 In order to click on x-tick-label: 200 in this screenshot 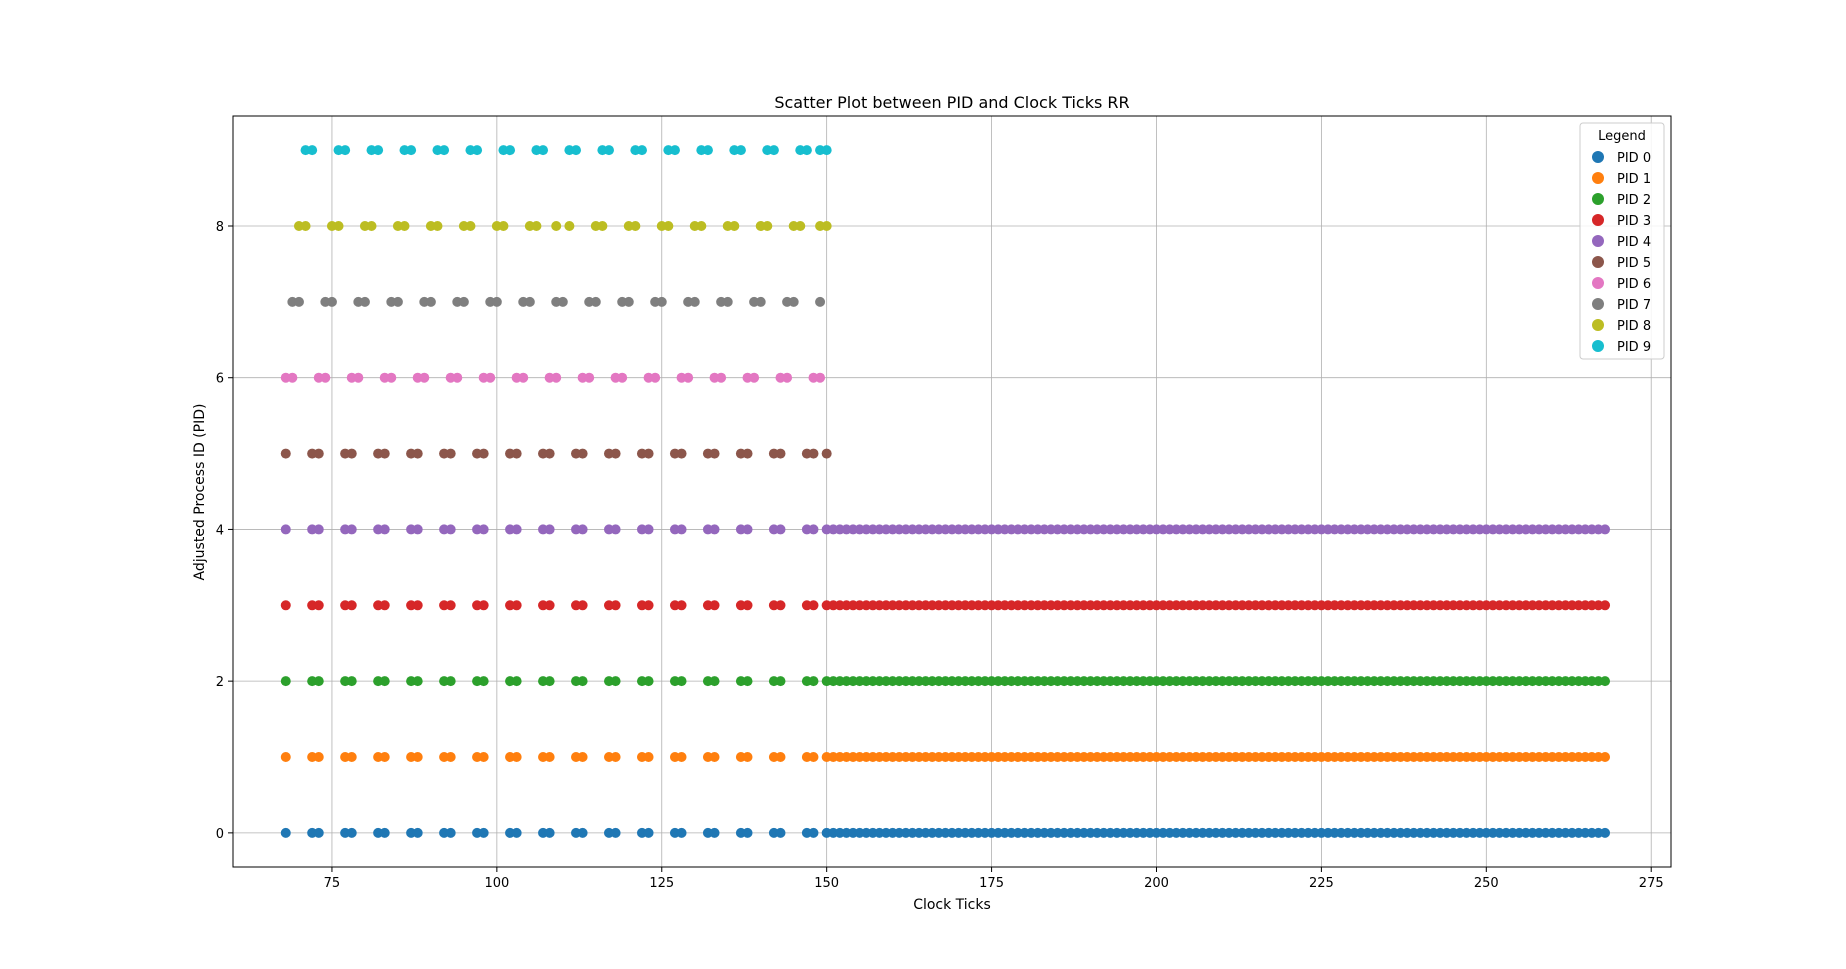, I will do `click(1156, 883)`.